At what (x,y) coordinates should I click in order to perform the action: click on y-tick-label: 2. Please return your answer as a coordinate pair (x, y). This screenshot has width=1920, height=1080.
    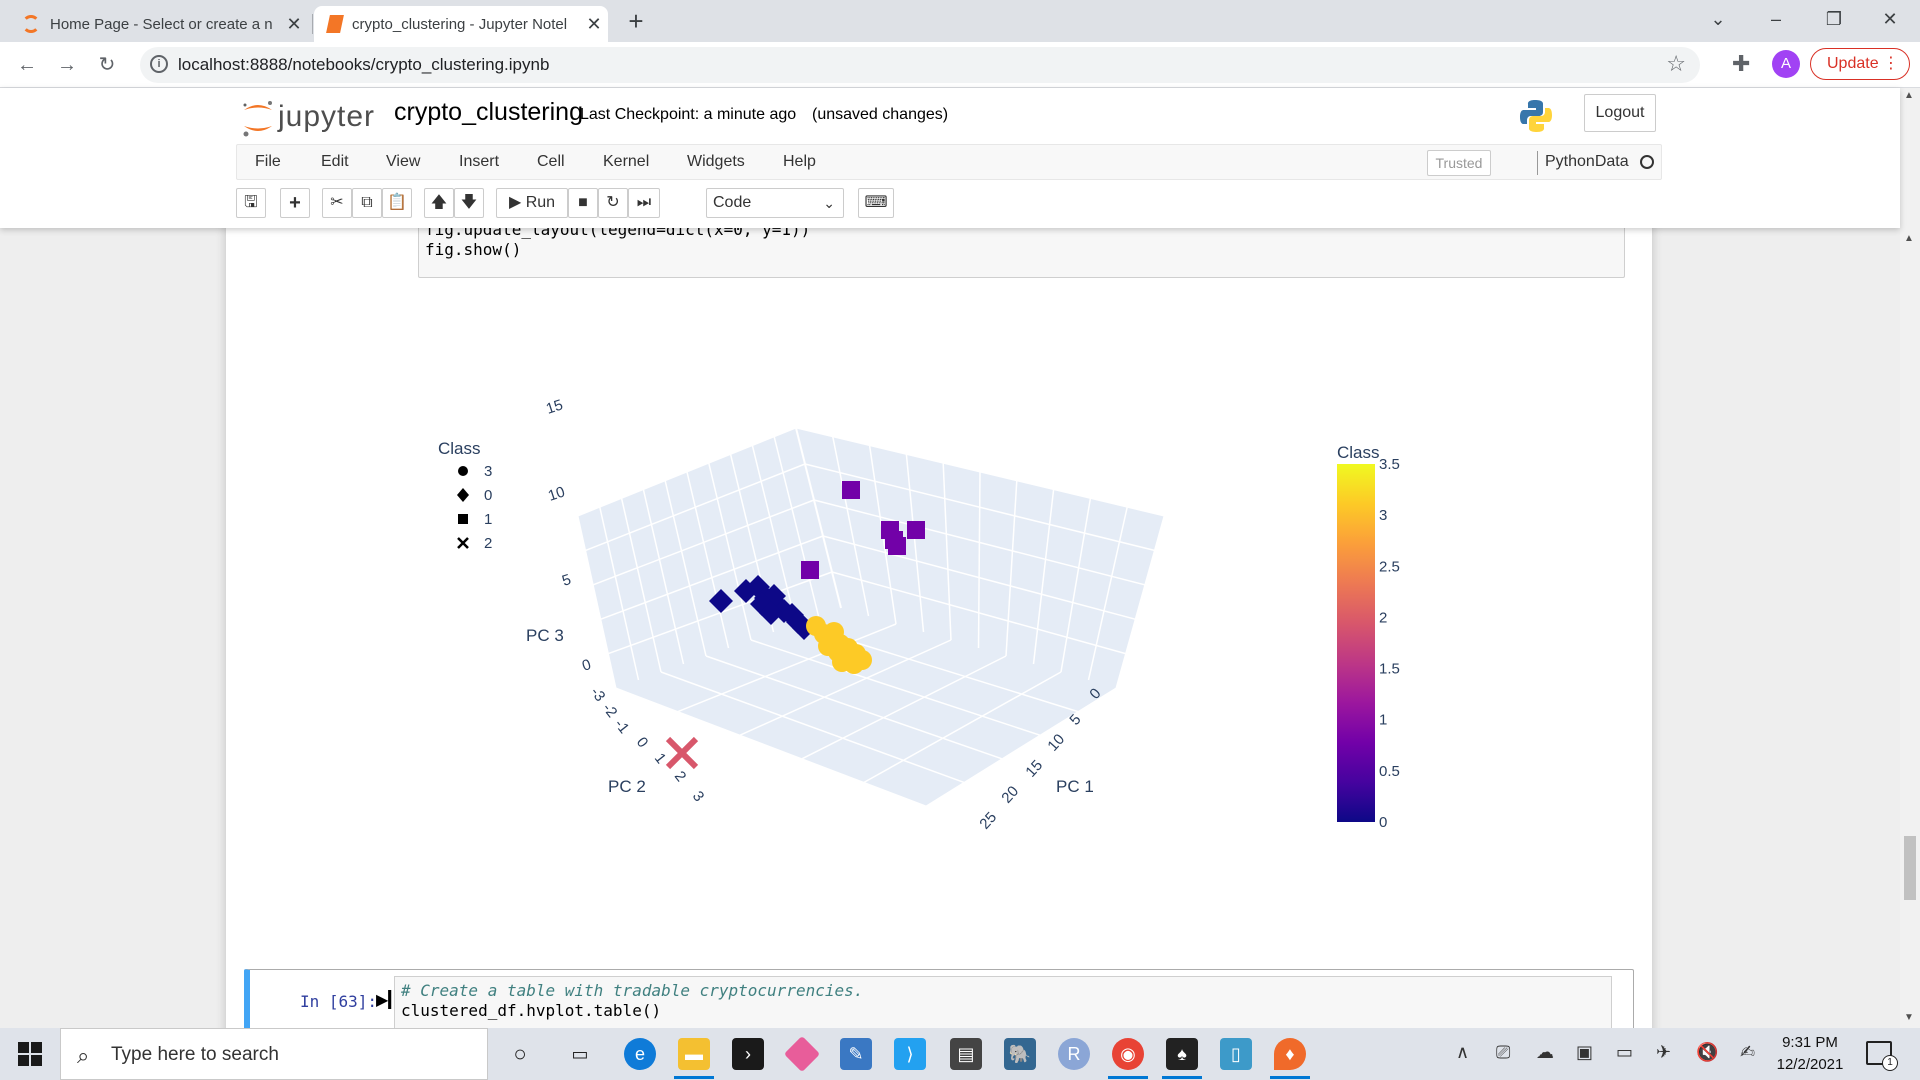
    Looking at the image, I should click on (680, 776).